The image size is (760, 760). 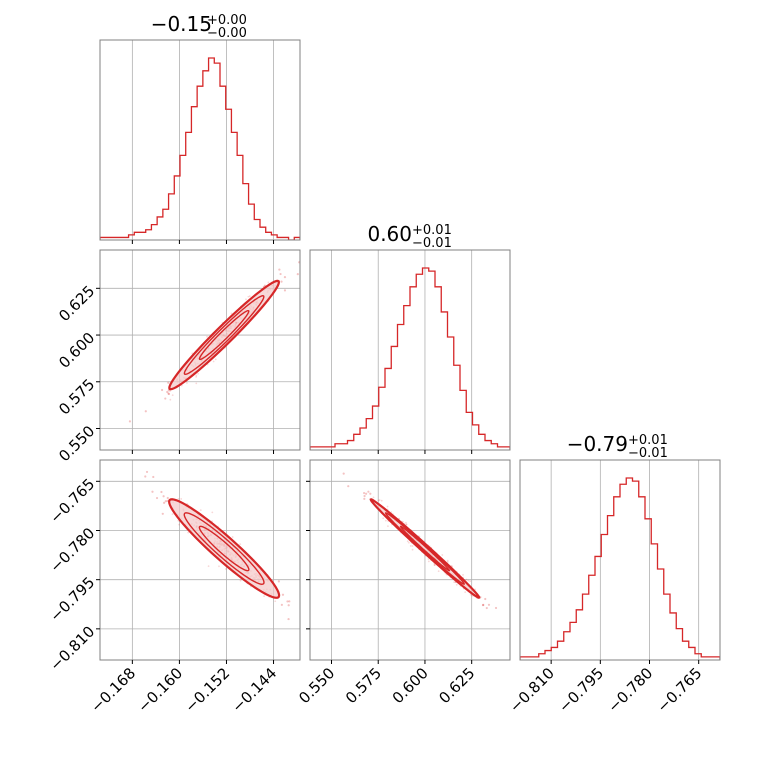 I want to click on y-tick-label: −0.810, so click(x=72, y=648).